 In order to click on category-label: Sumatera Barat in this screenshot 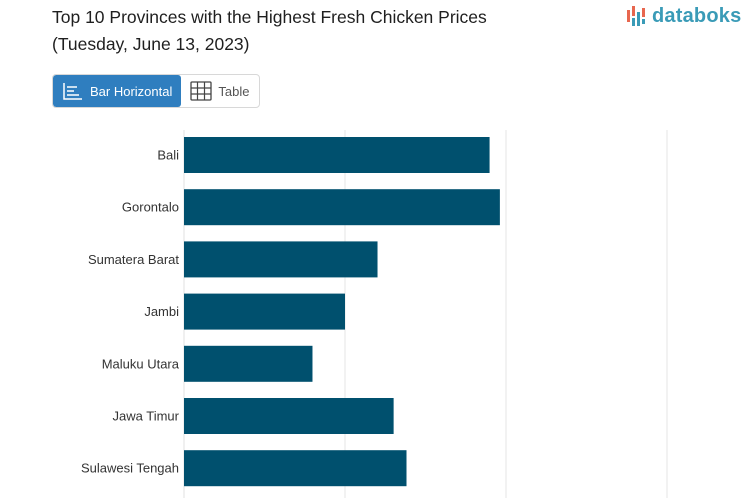, I will do `click(133, 259)`.